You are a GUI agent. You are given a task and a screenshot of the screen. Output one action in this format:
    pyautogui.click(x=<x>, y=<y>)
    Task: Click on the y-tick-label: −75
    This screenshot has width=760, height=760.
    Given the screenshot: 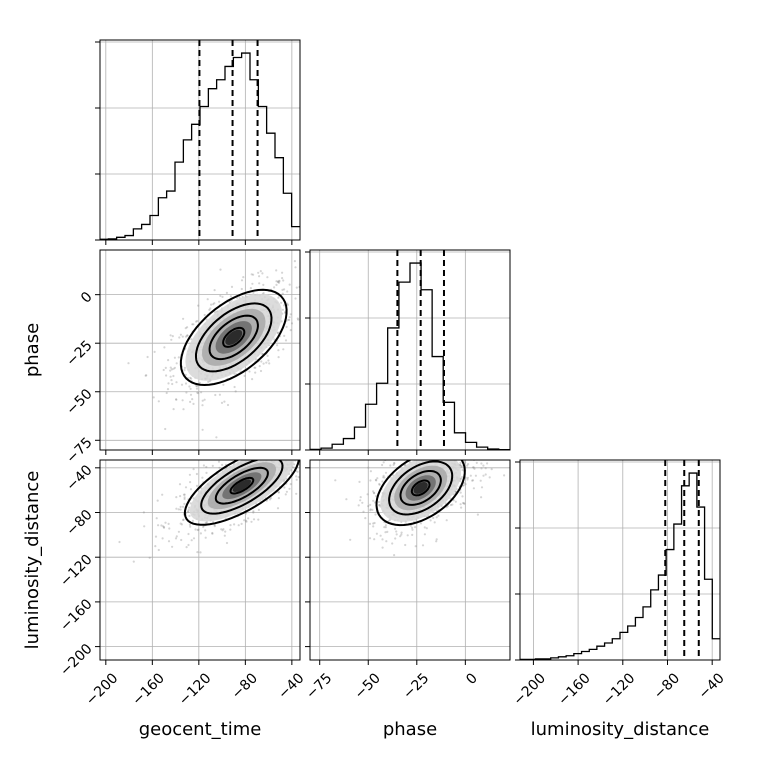 What is the action you would take?
    pyautogui.click(x=79, y=451)
    